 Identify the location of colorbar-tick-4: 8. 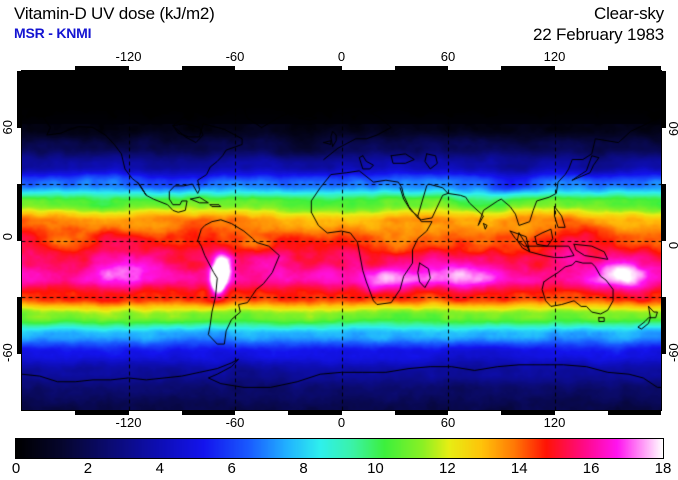
(303, 468).